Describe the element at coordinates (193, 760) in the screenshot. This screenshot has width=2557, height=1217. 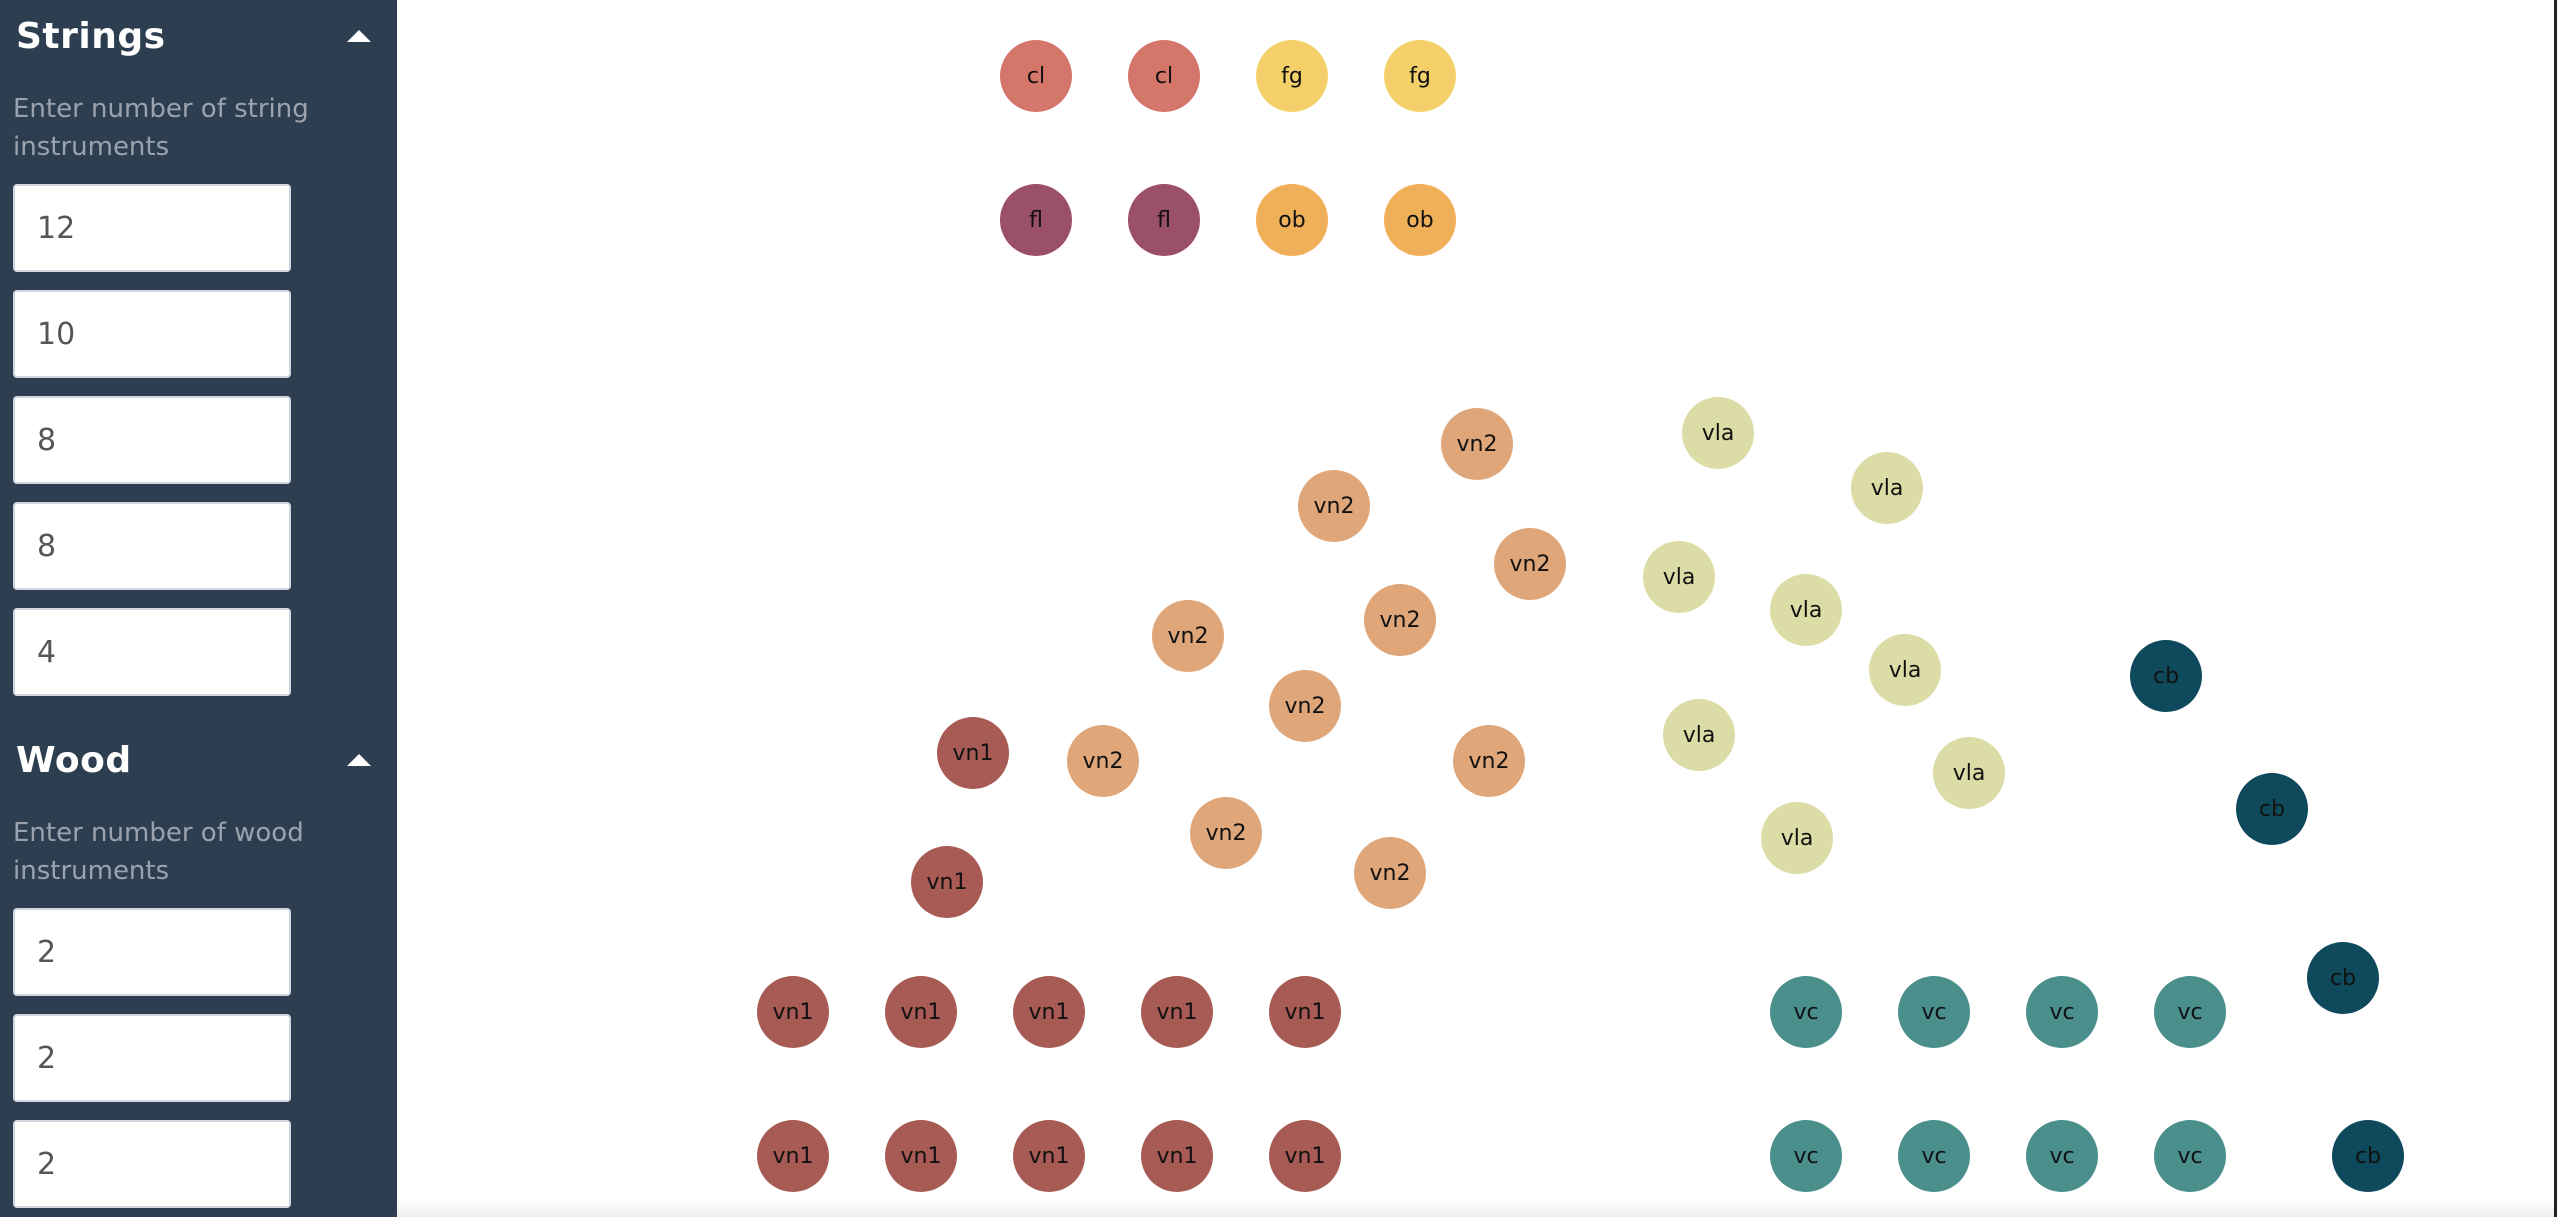
I see `wood-section-header: Wood` at that location.